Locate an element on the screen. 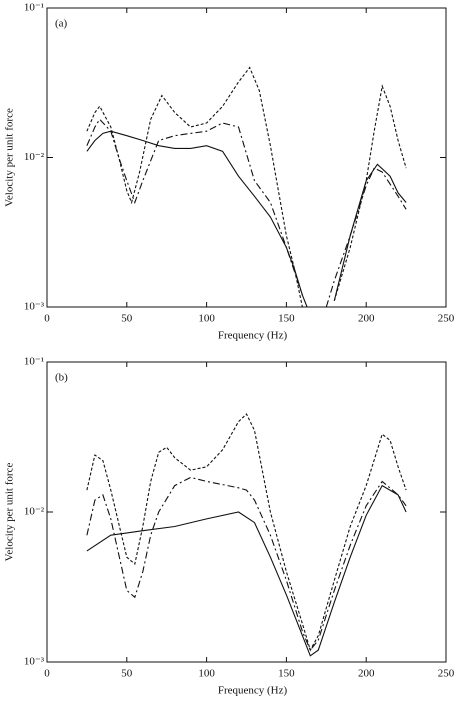 The height and width of the screenshot is (703, 474). panel-label: (a) is located at coordinates (61, 24).